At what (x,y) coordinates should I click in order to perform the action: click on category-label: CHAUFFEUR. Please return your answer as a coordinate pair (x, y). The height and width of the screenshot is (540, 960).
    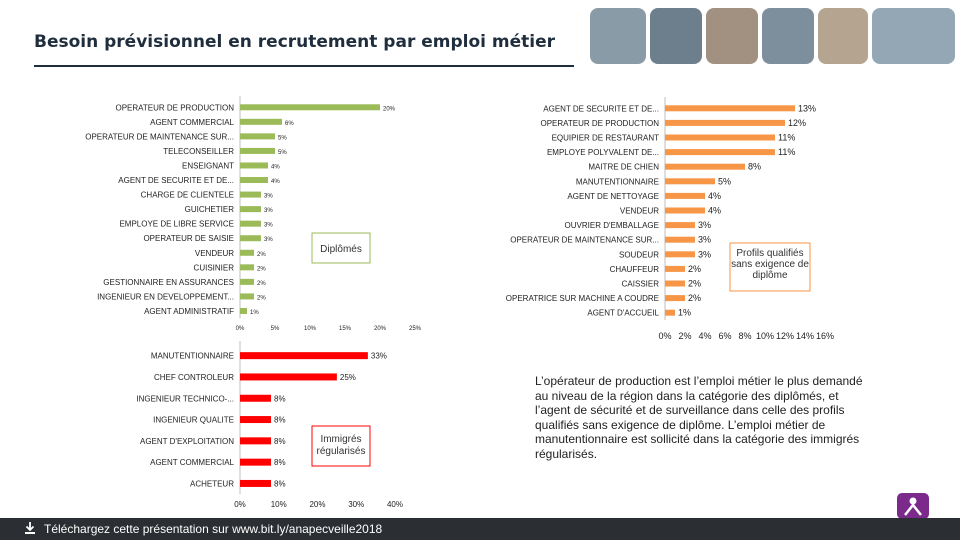
    Looking at the image, I should click on (635, 269).